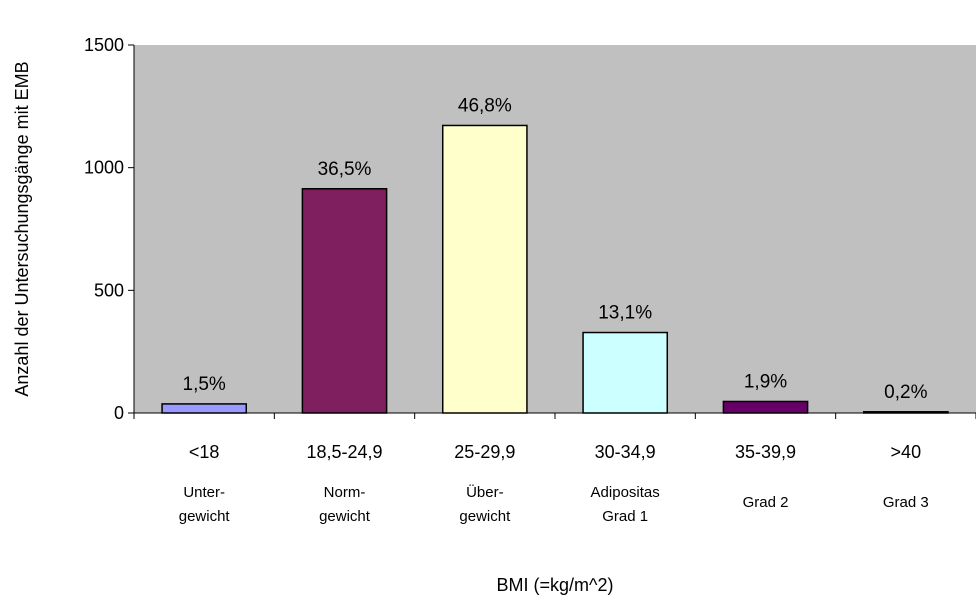 This screenshot has height=603, width=976. I want to click on y-tick-label: 1000, so click(104, 168).